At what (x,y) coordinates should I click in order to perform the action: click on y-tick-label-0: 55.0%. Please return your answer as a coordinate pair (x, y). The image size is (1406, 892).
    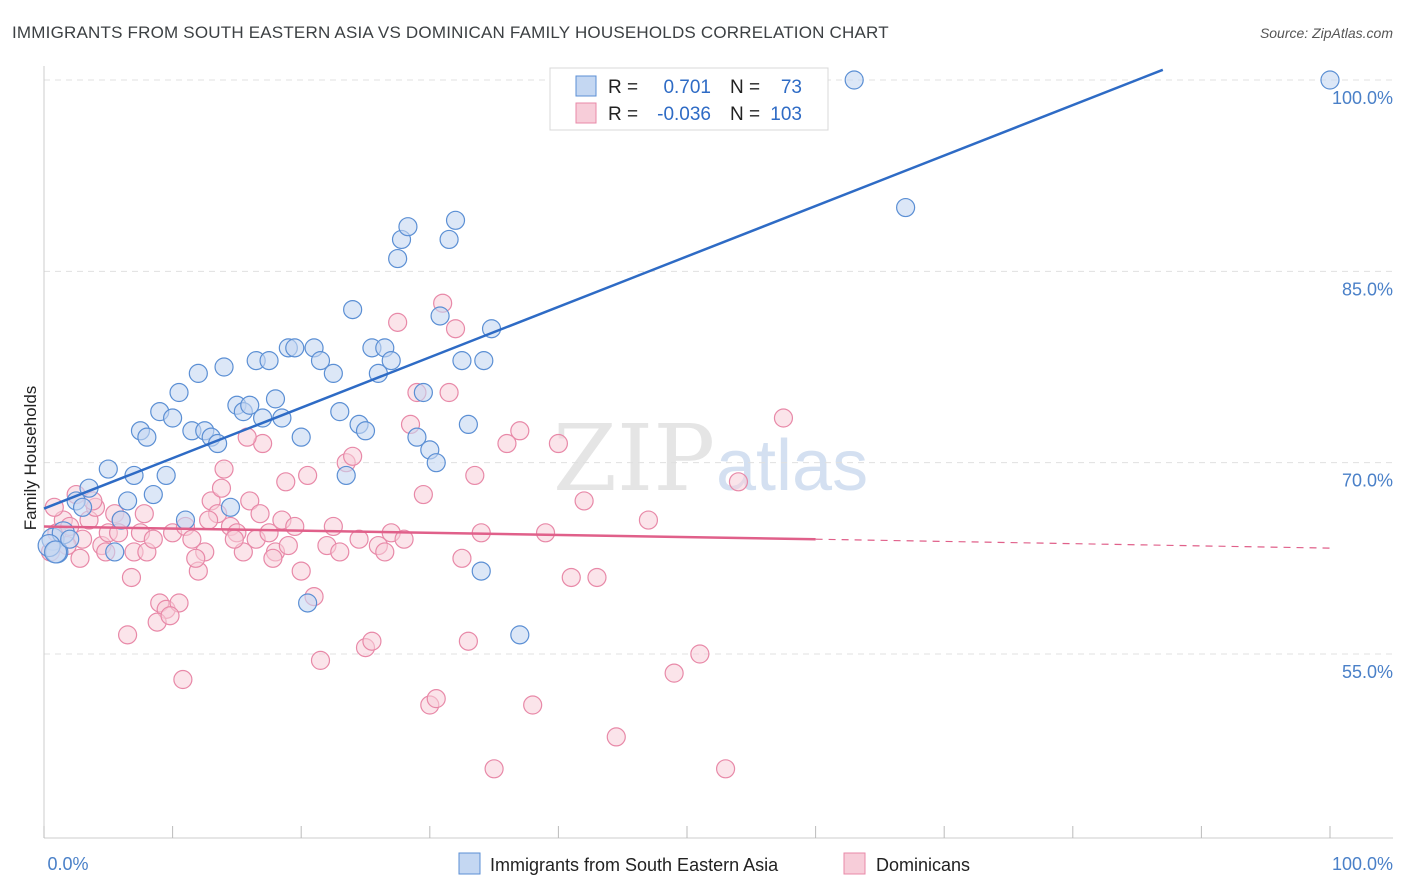
    Looking at the image, I should click on (1367, 672).